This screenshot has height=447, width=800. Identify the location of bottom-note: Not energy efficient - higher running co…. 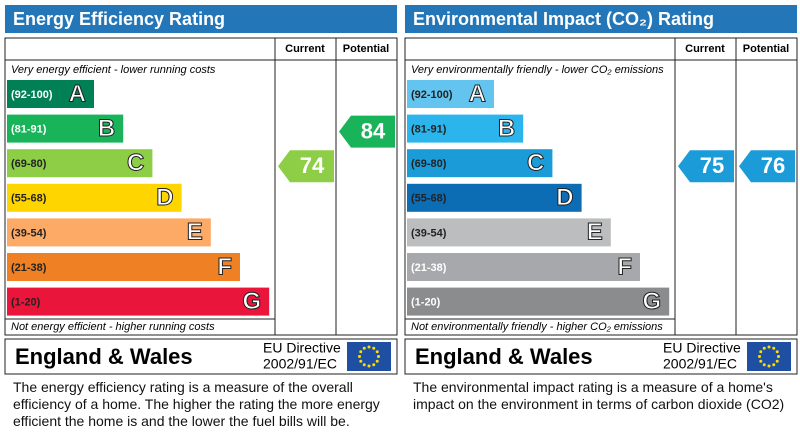
(113, 327).